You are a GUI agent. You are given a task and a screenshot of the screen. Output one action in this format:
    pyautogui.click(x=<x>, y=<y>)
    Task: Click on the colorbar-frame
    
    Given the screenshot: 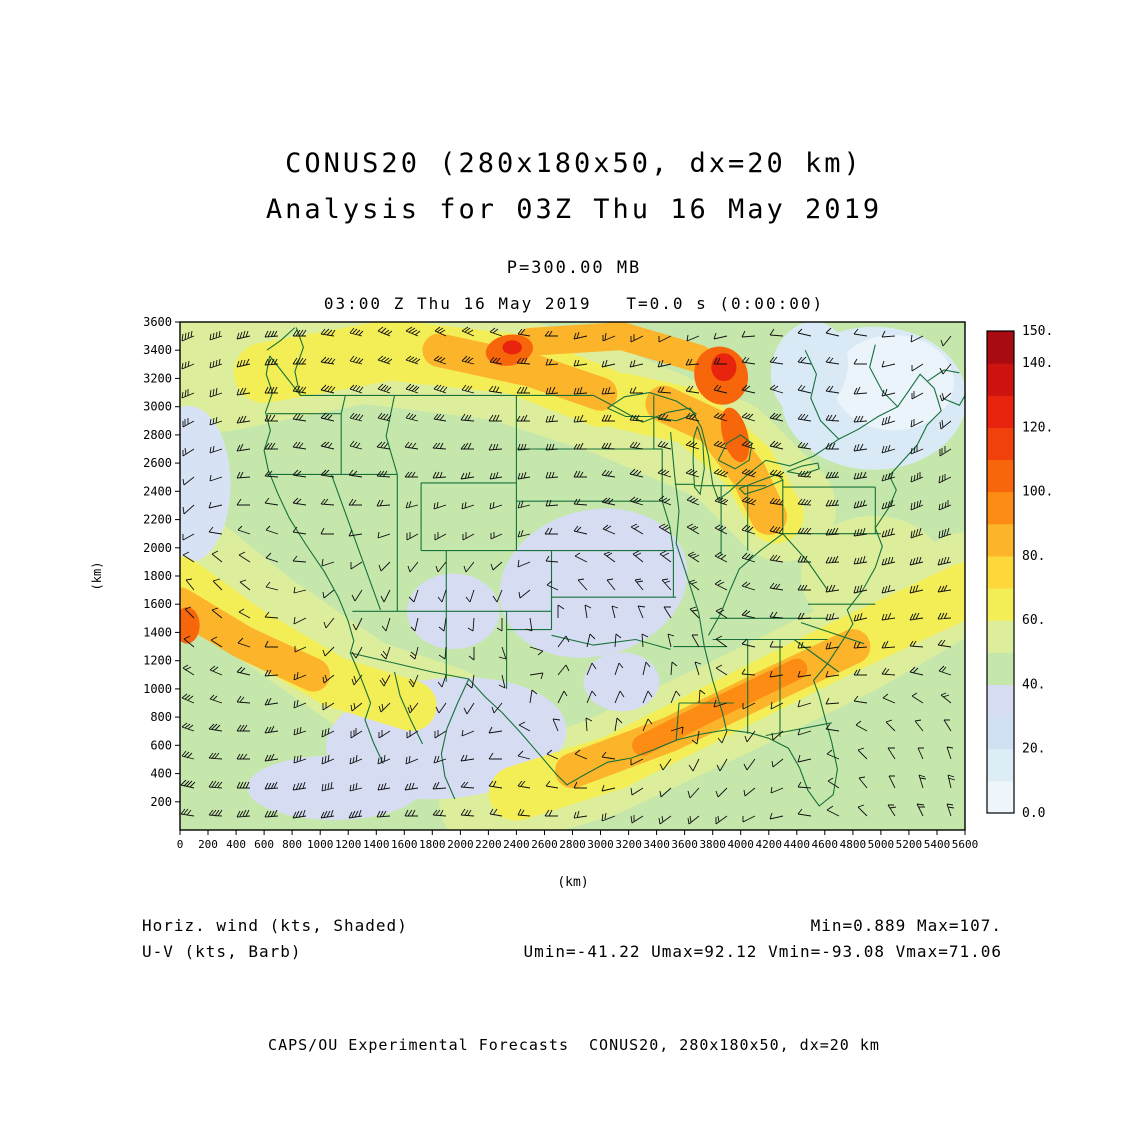 What is the action you would take?
    pyautogui.click(x=1000, y=572)
    